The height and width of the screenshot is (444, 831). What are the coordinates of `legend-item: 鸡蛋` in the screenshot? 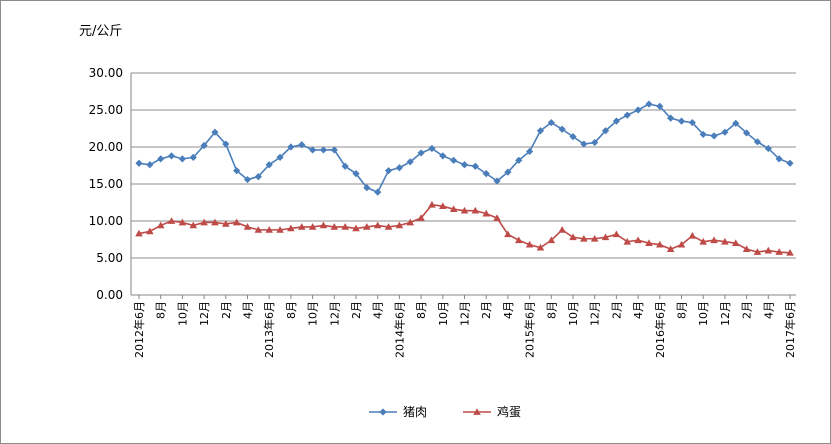 It's located at (492, 411).